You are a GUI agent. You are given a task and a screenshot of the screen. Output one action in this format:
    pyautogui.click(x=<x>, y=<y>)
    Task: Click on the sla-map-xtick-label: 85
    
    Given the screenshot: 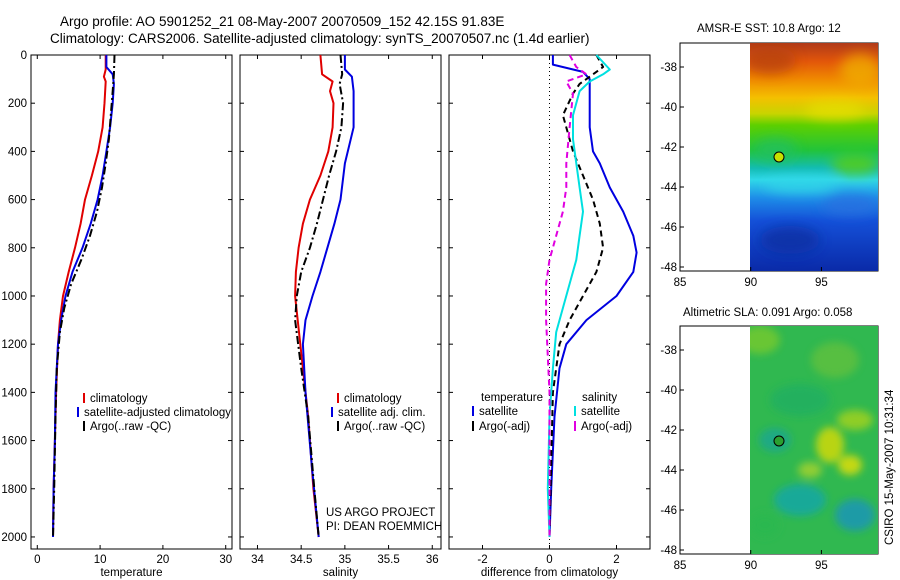 What is the action you would take?
    pyautogui.click(x=680, y=566)
    